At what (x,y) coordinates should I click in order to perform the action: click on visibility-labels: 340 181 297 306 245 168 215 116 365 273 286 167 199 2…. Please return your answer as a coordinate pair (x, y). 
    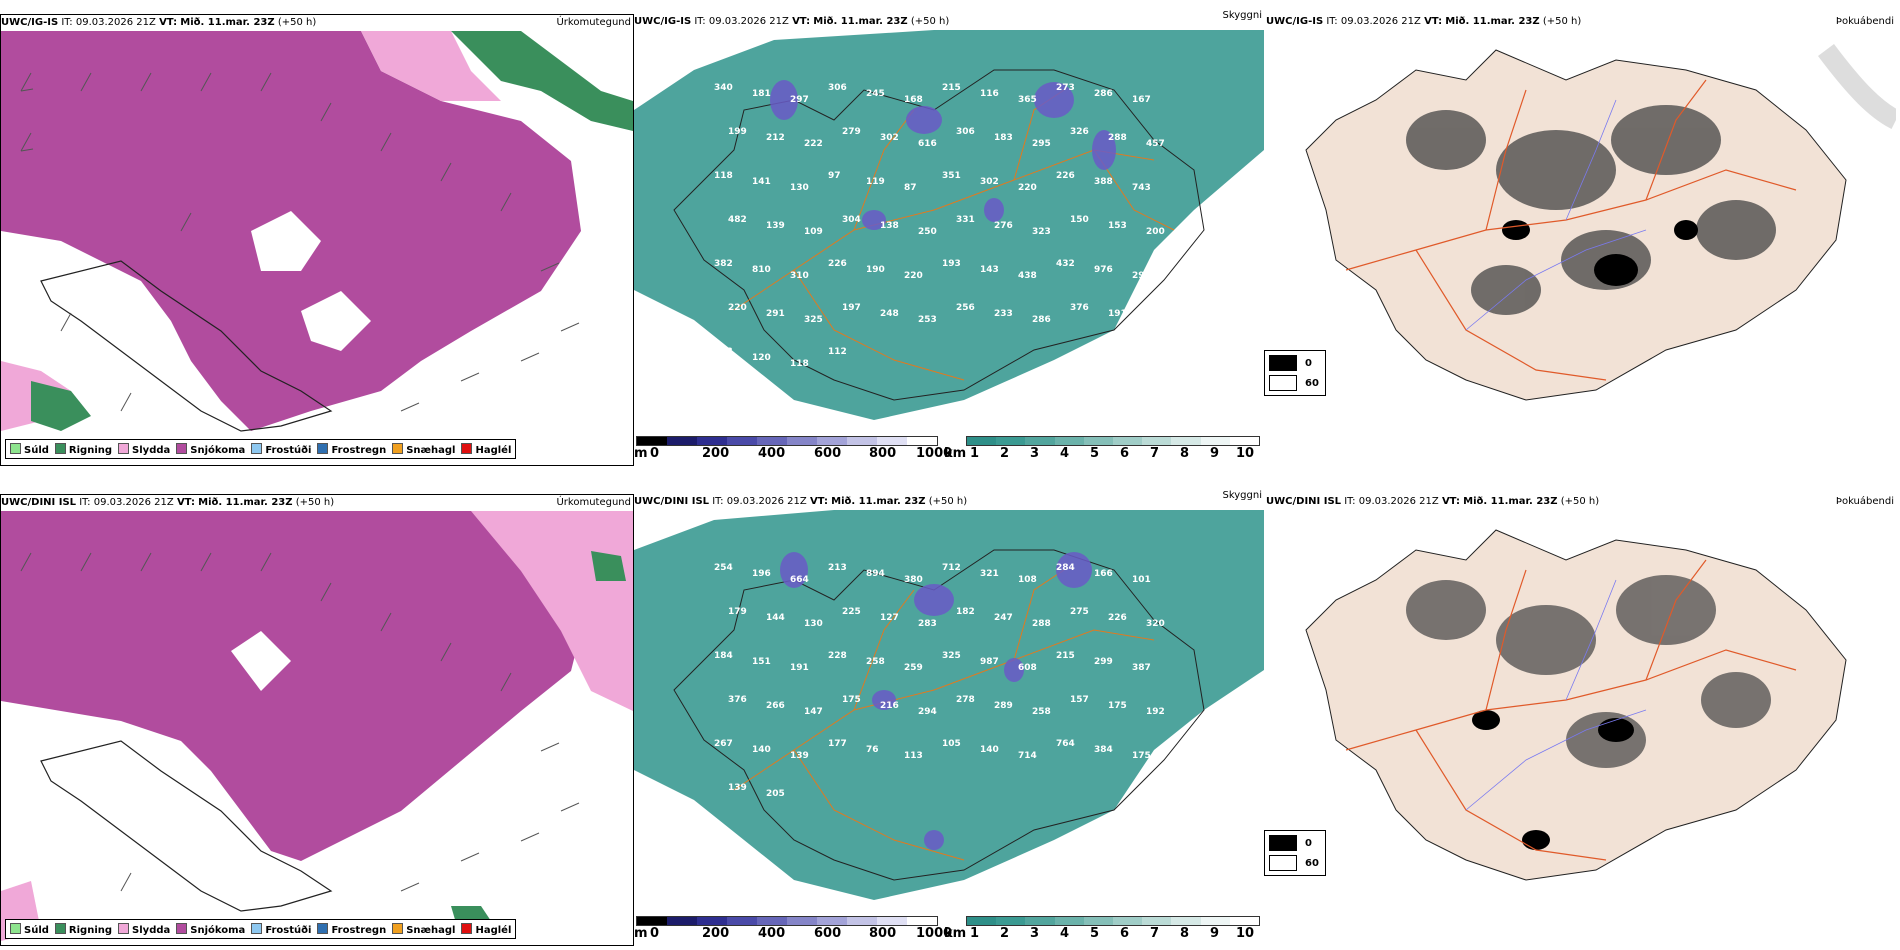
    Looking at the image, I should click on (939, 226).